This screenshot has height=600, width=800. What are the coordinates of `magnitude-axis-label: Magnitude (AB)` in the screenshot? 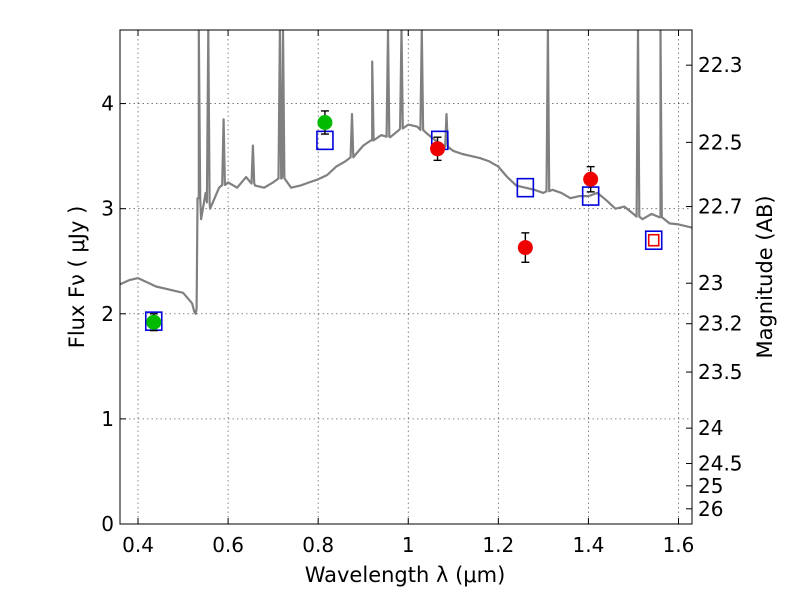 It's located at (765, 276).